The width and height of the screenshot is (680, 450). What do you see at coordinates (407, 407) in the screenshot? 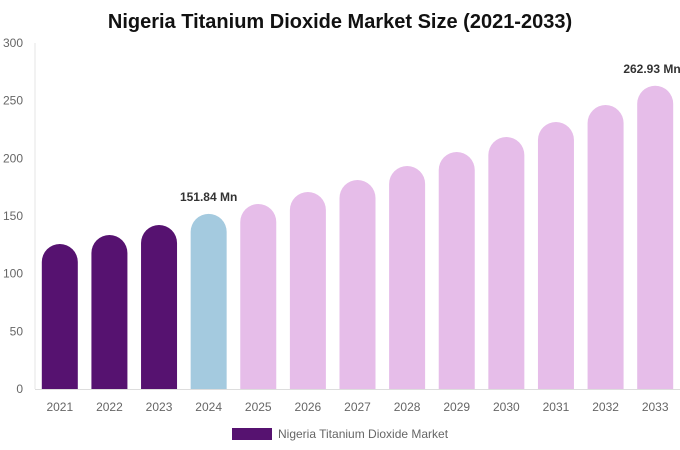
I see `x-tick-label: 2028` at bounding box center [407, 407].